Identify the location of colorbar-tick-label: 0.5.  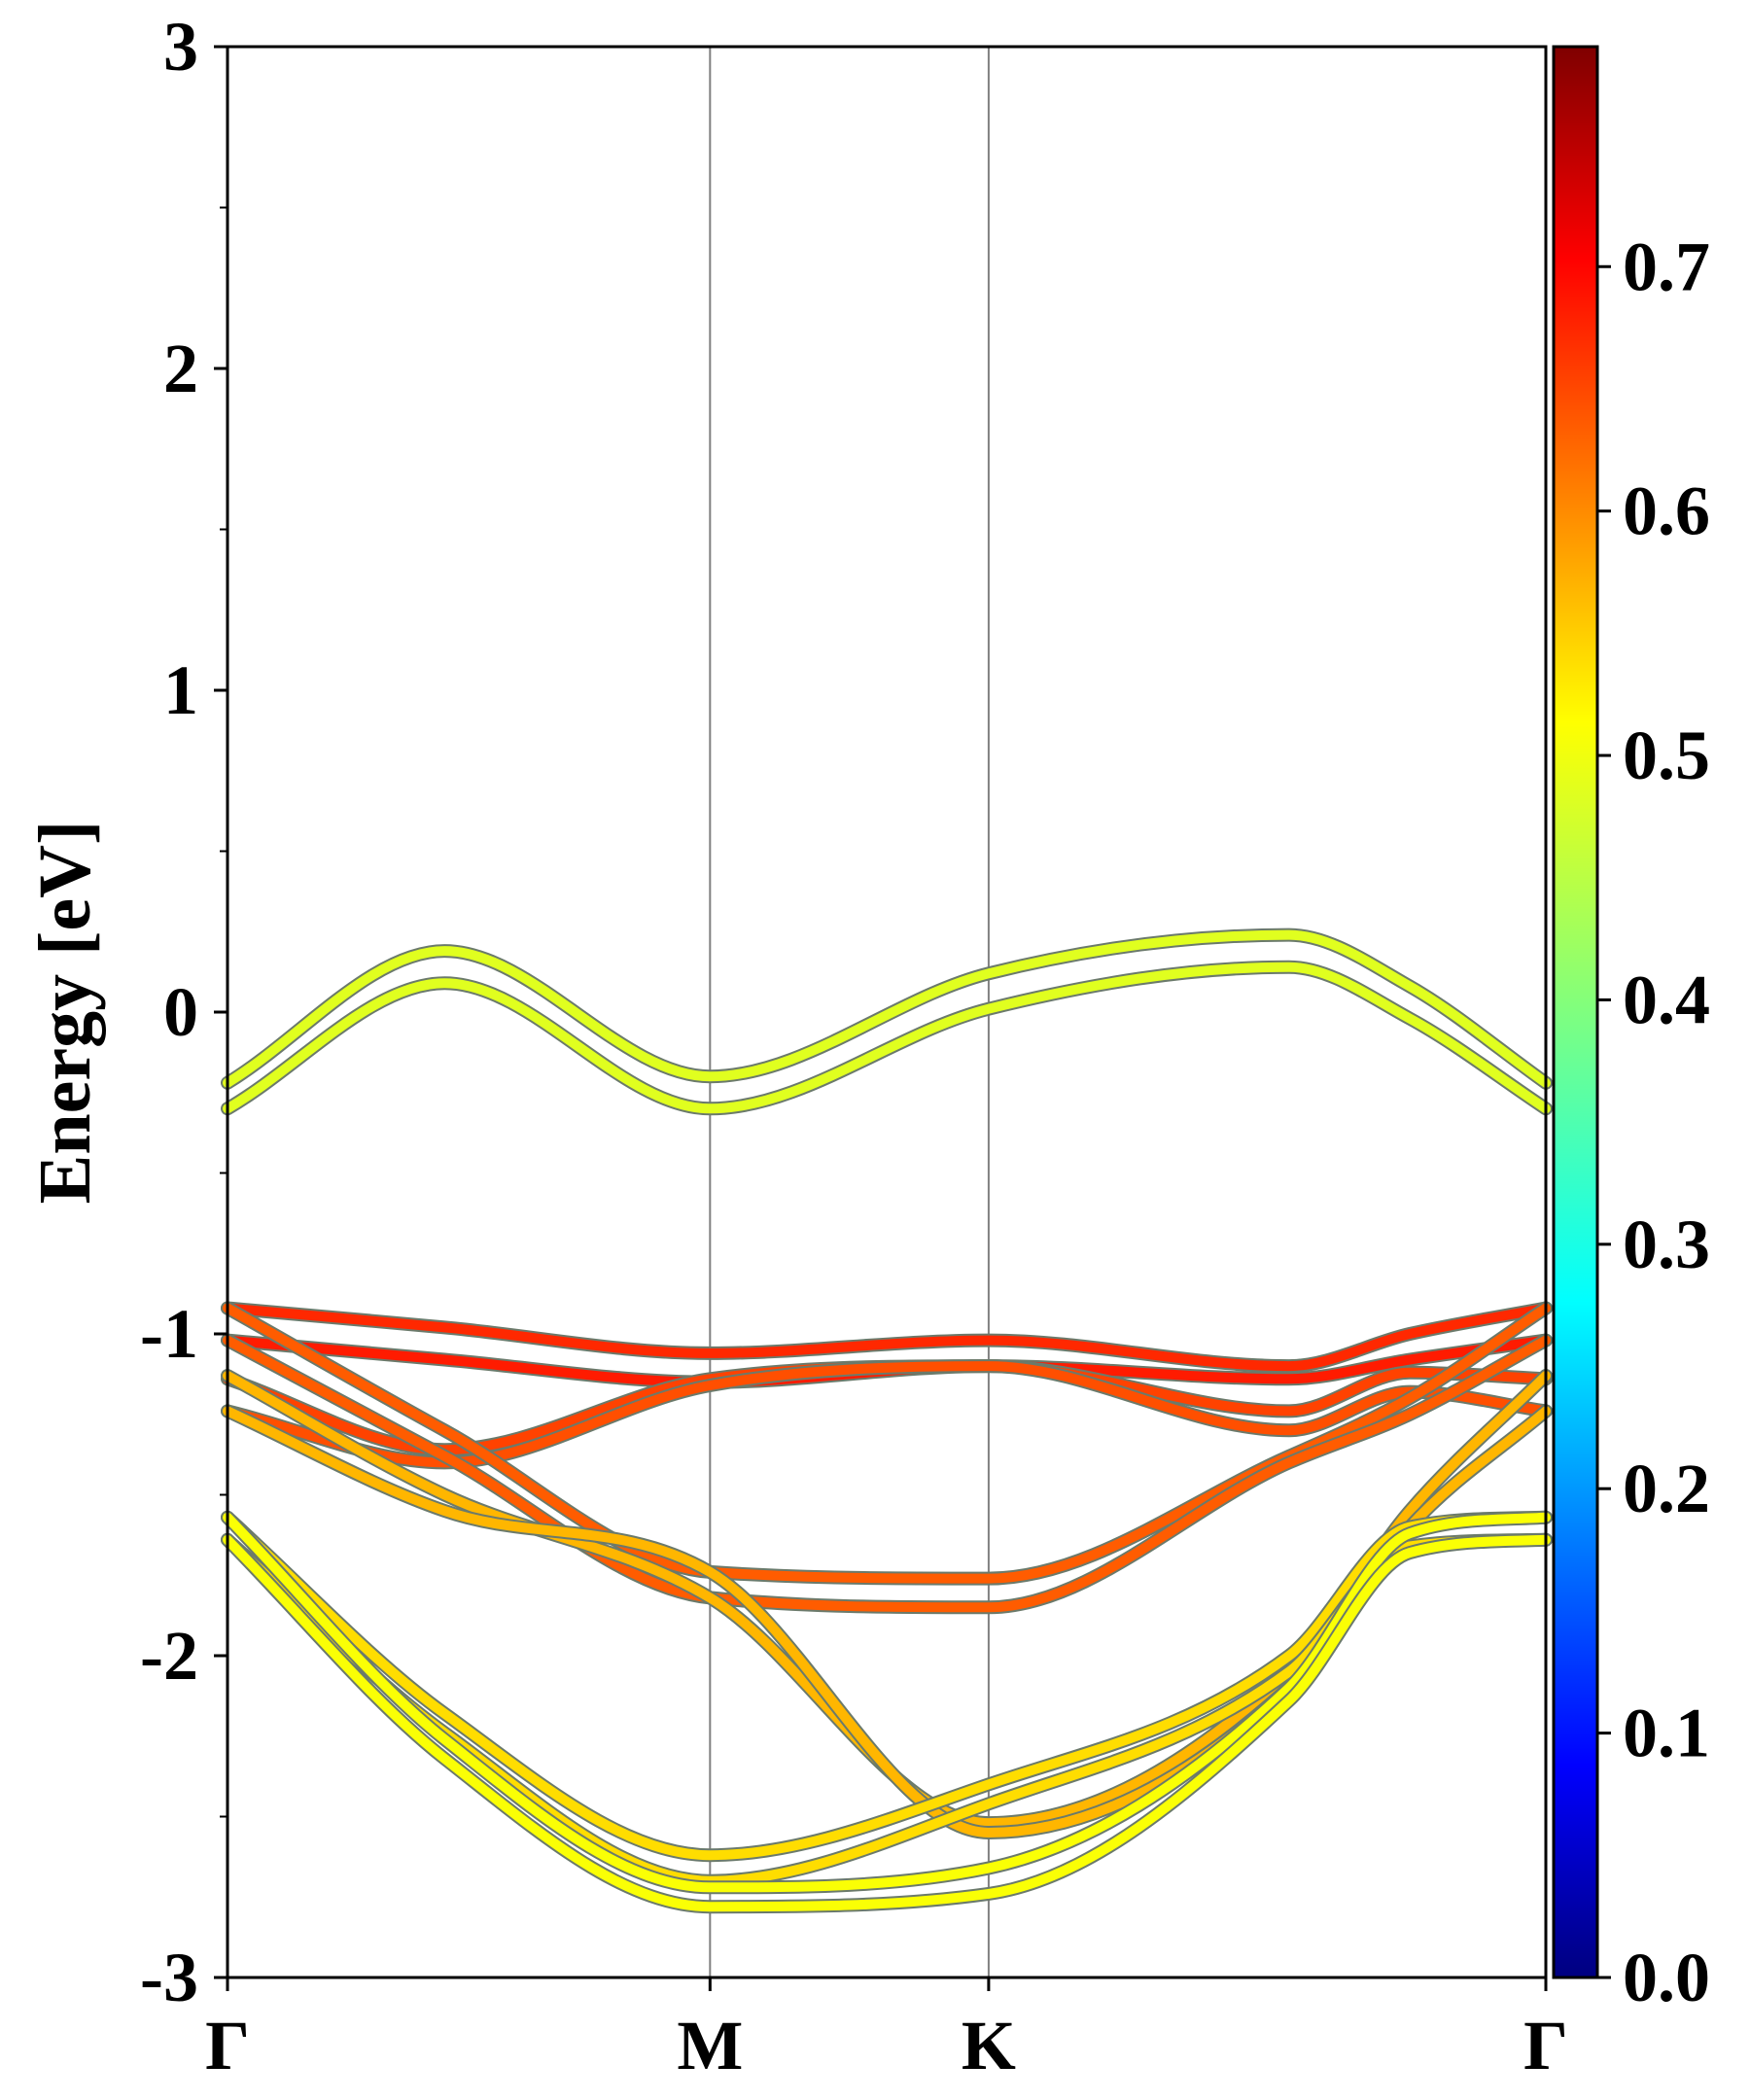
(1666, 755).